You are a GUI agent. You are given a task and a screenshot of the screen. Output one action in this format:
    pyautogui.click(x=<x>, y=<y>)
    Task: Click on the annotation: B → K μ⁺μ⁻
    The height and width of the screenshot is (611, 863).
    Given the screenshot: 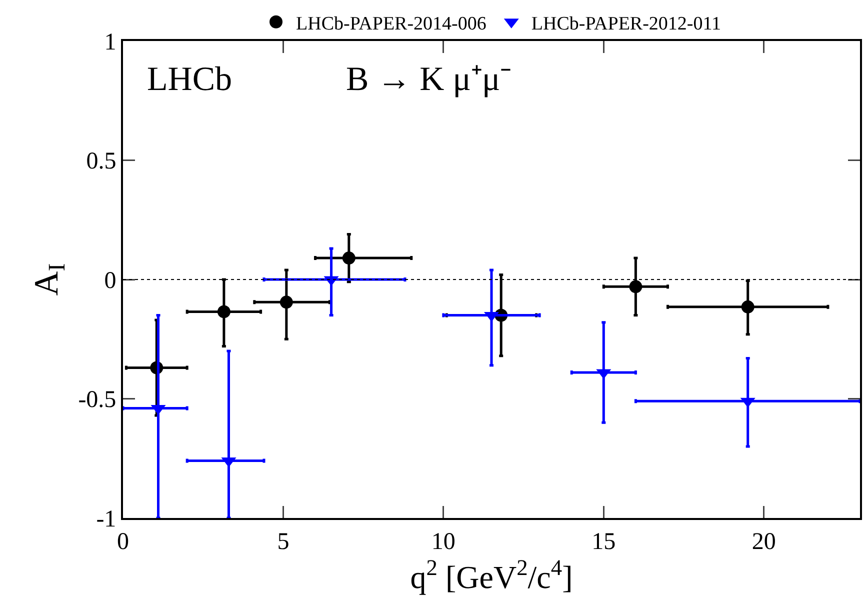 What is the action you would take?
    pyautogui.click(x=429, y=79)
    